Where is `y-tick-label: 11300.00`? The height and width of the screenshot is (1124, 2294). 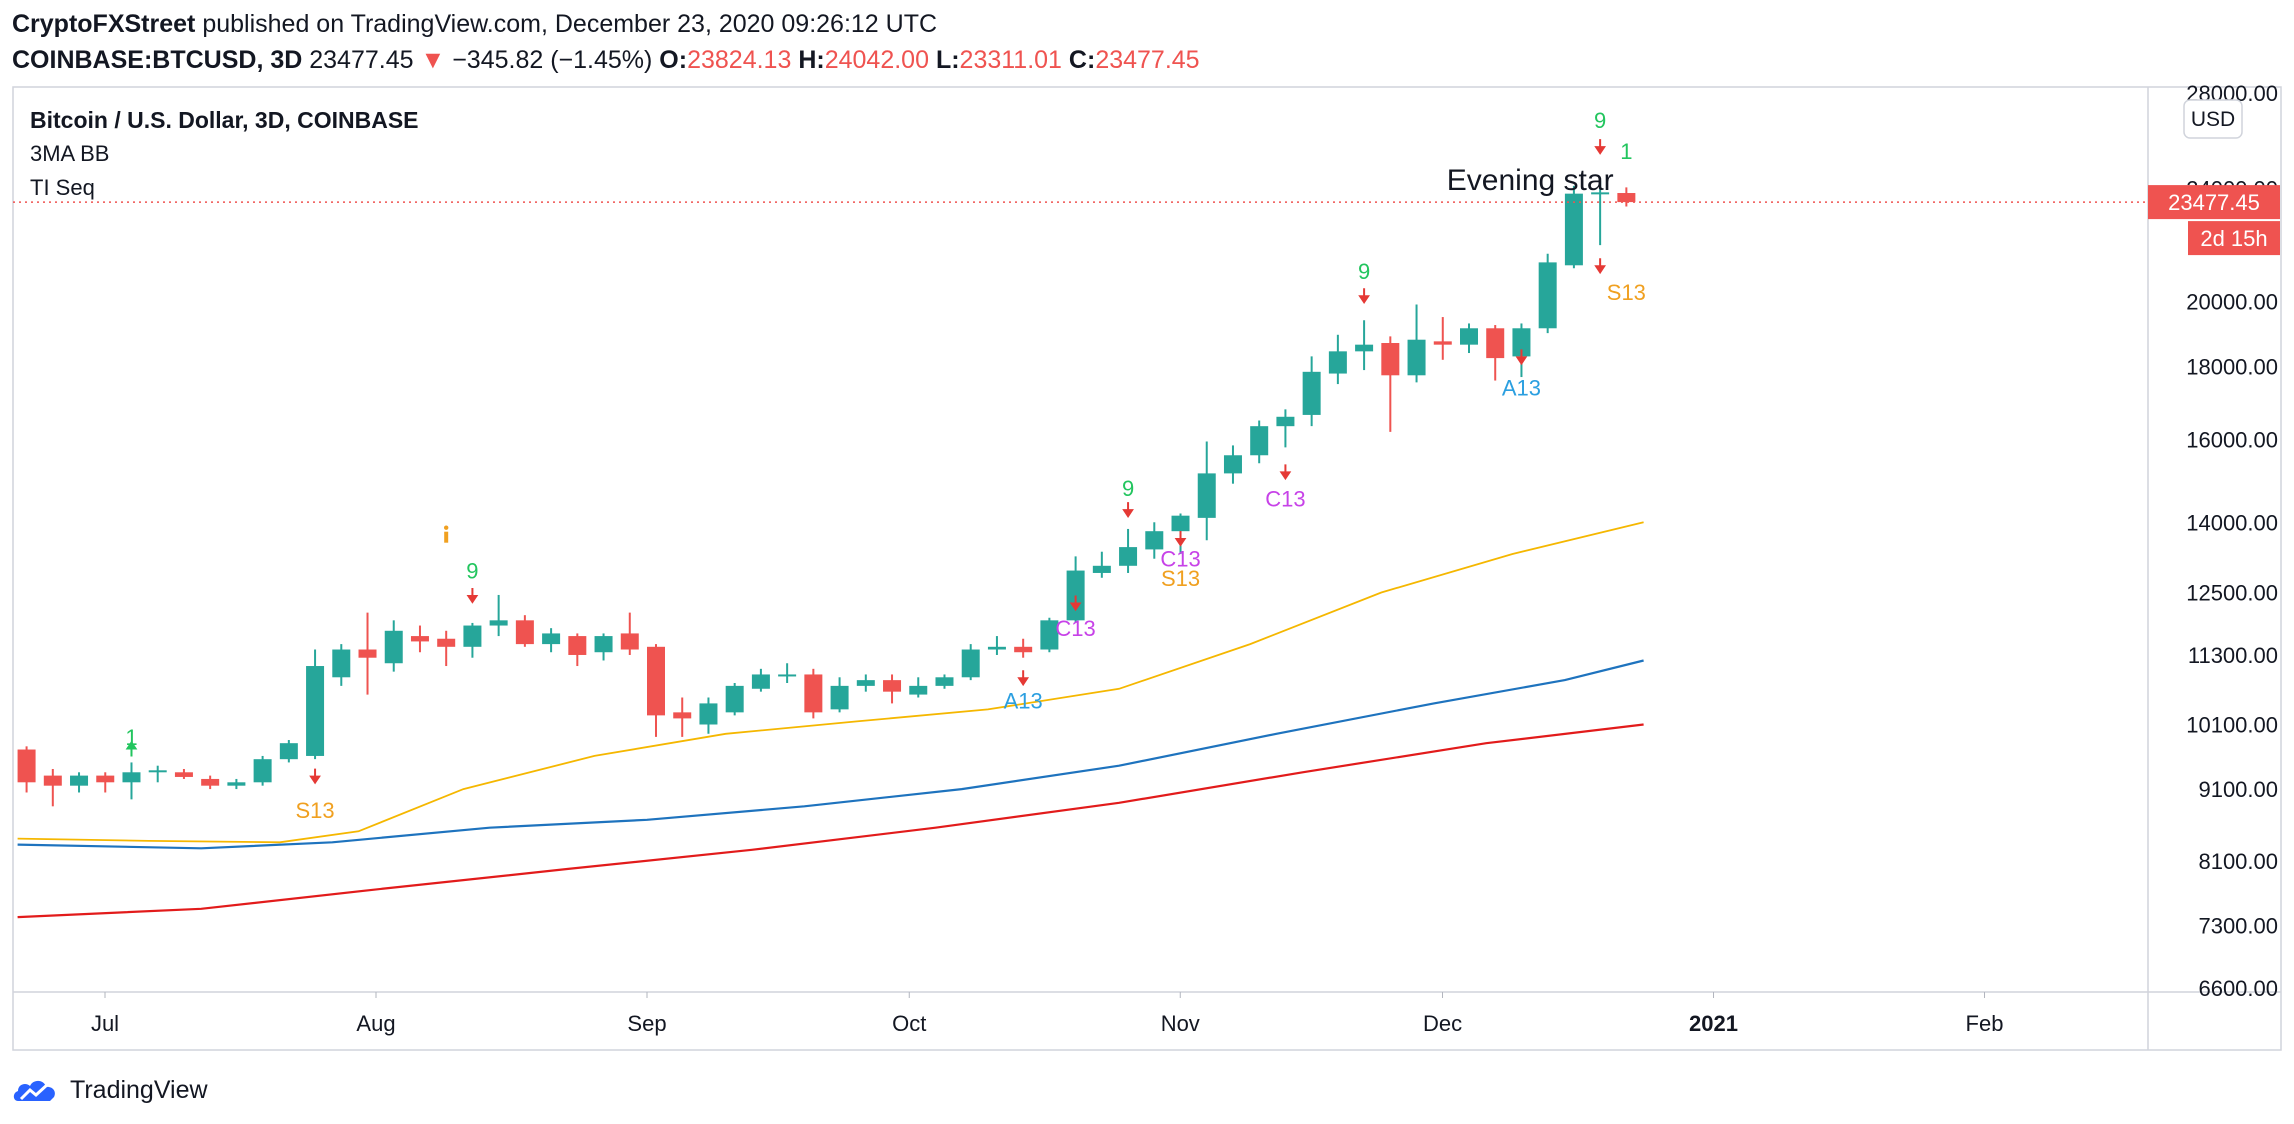 y-tick-label: 11300.00 is located at coordinates (2233, 655).